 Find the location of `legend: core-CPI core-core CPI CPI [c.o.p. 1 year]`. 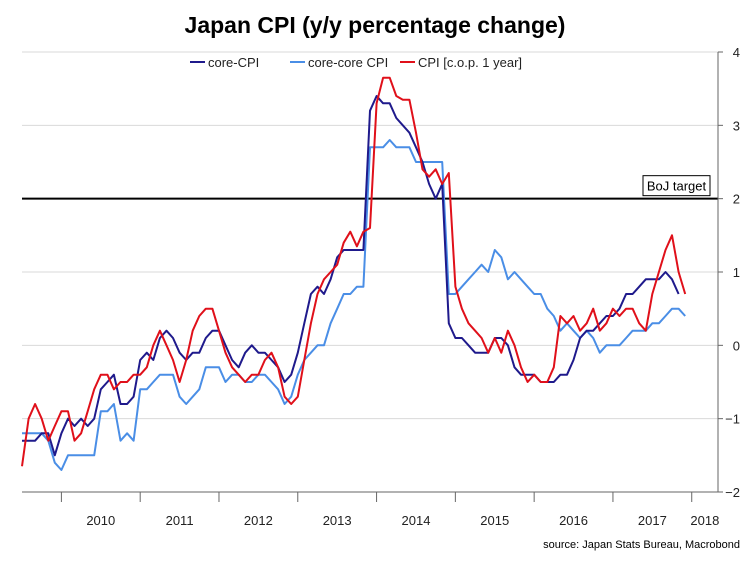

legend: core-CPI core-core CPI CPI [c.o.p. 1 year] is located at coordinates (356, 62).